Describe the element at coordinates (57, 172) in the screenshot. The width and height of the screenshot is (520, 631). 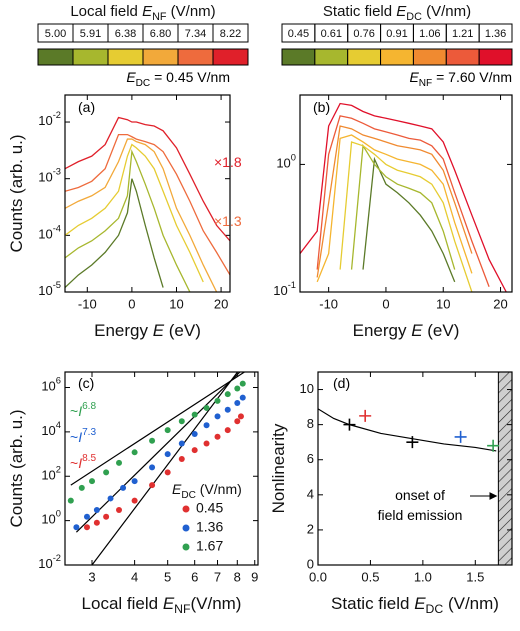
I see `tick-exponent: -3` at that location.